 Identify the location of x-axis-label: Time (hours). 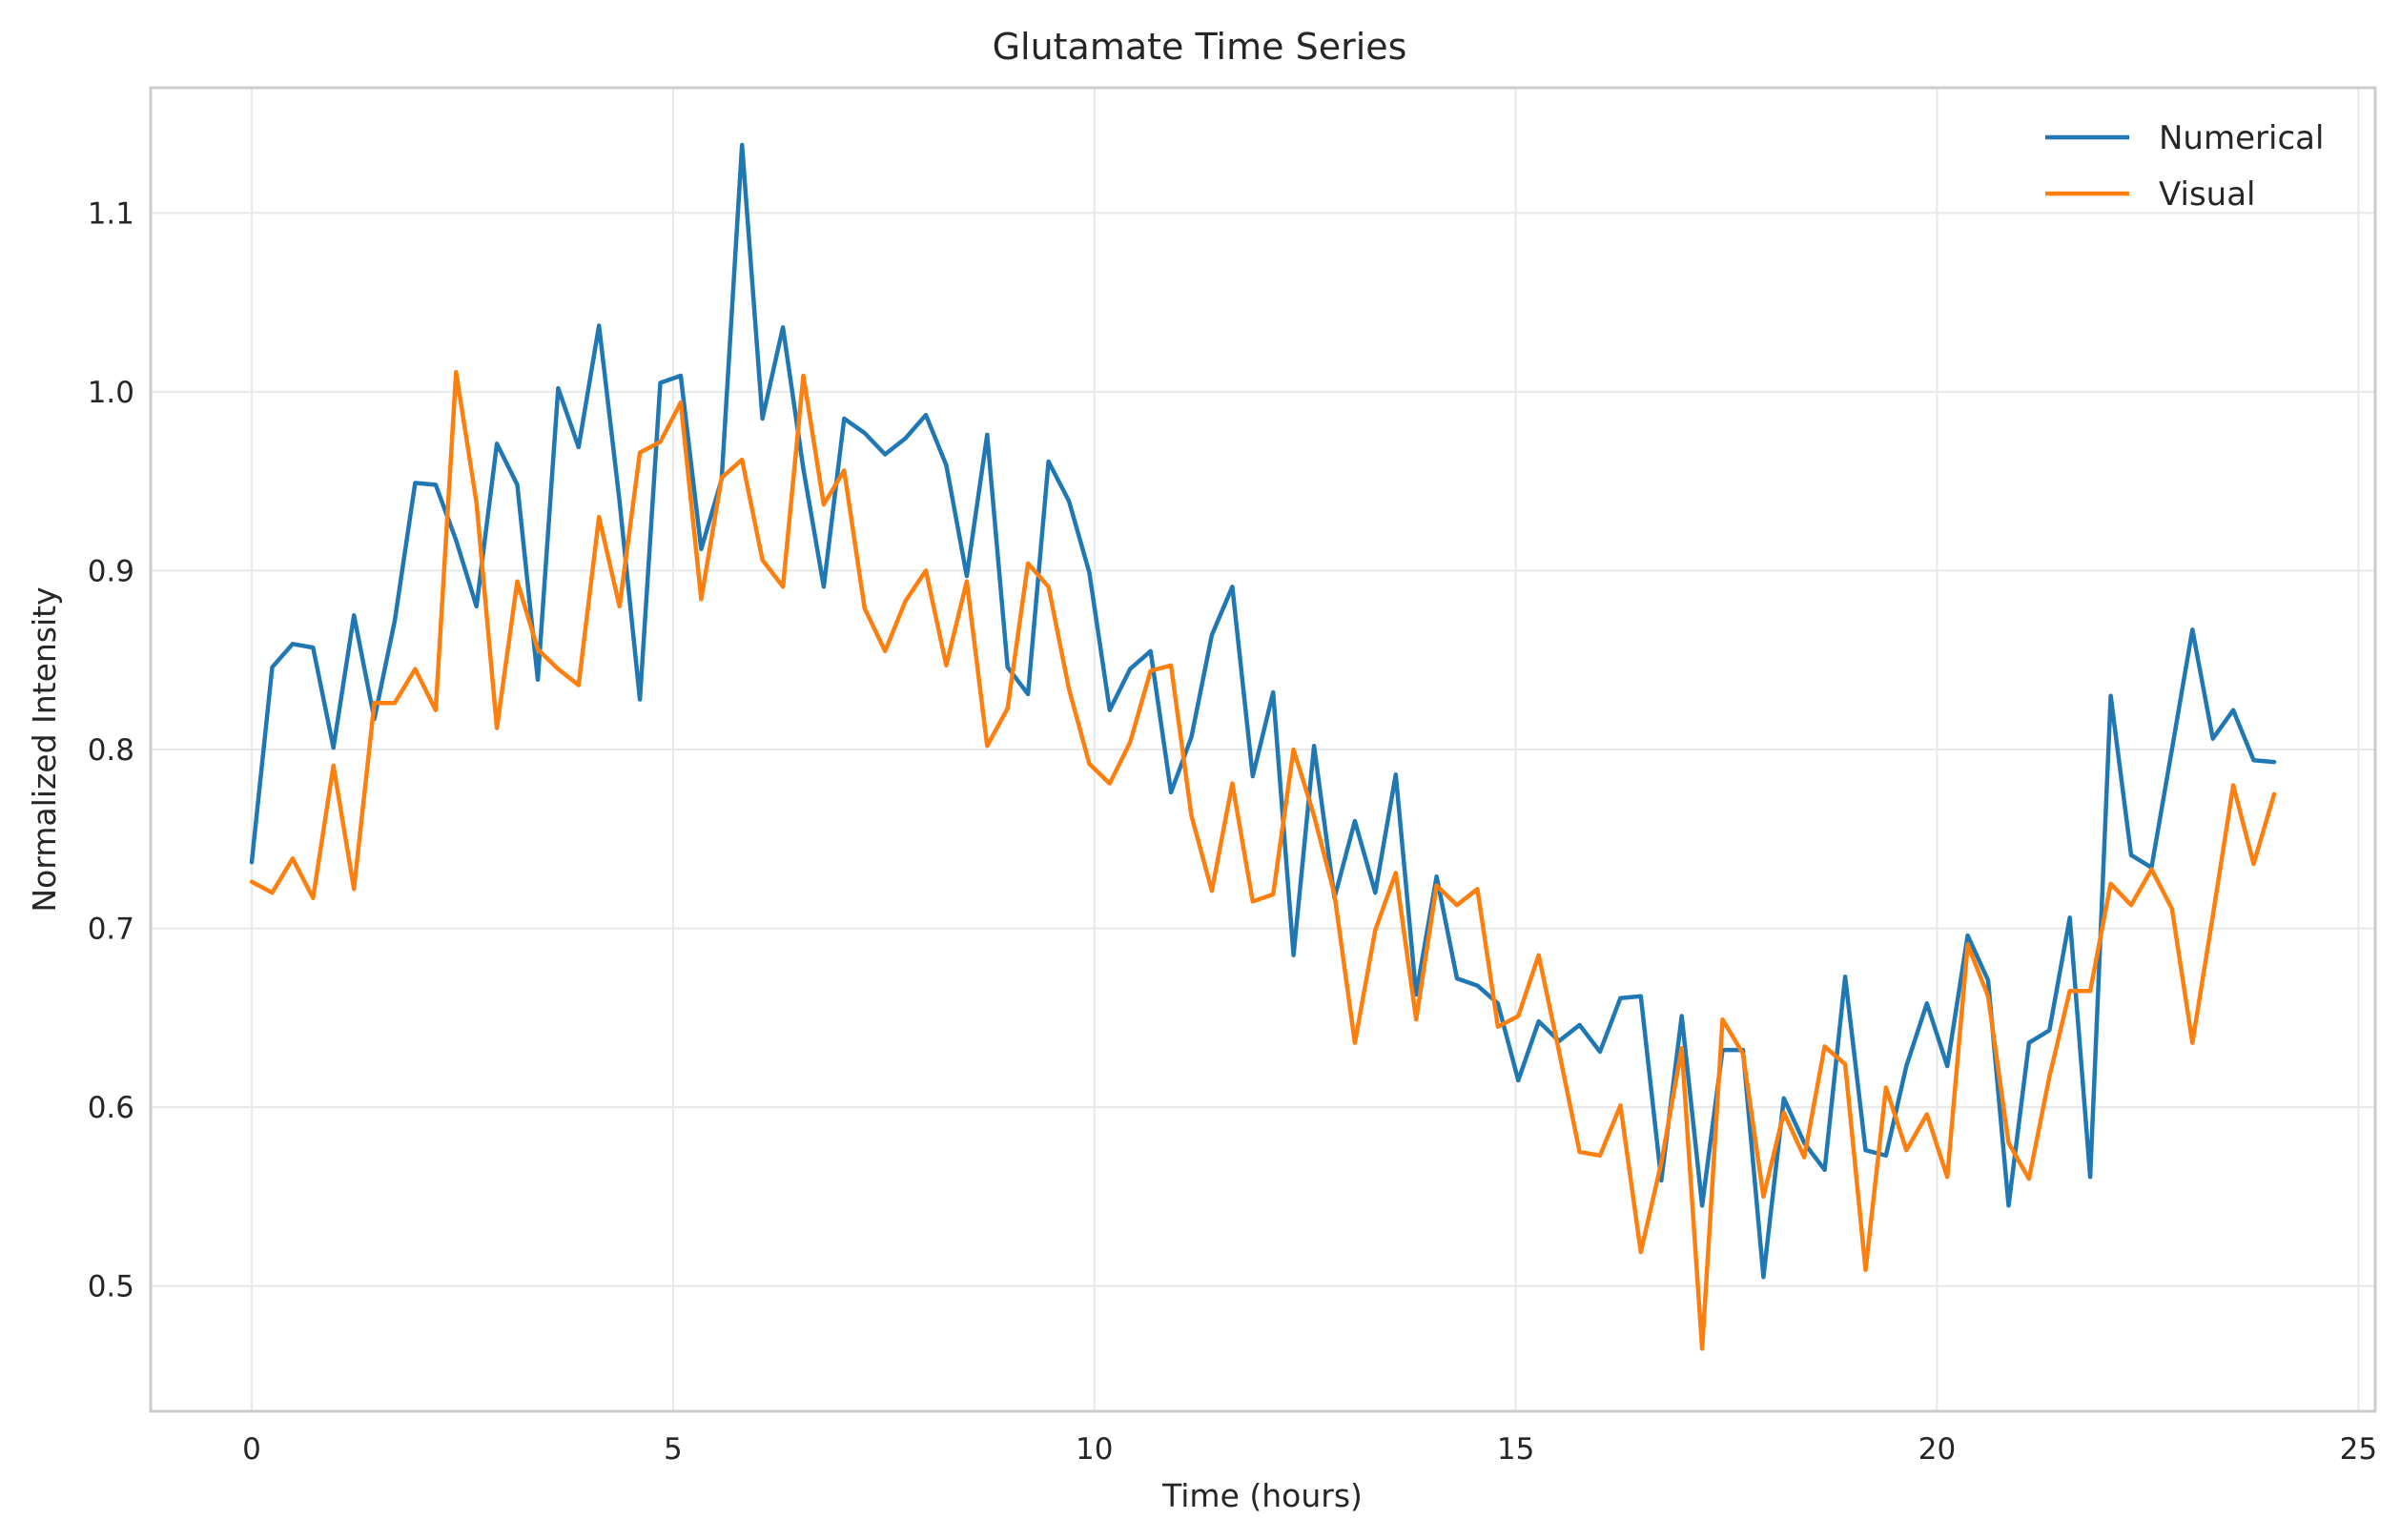
(1262, 1495).